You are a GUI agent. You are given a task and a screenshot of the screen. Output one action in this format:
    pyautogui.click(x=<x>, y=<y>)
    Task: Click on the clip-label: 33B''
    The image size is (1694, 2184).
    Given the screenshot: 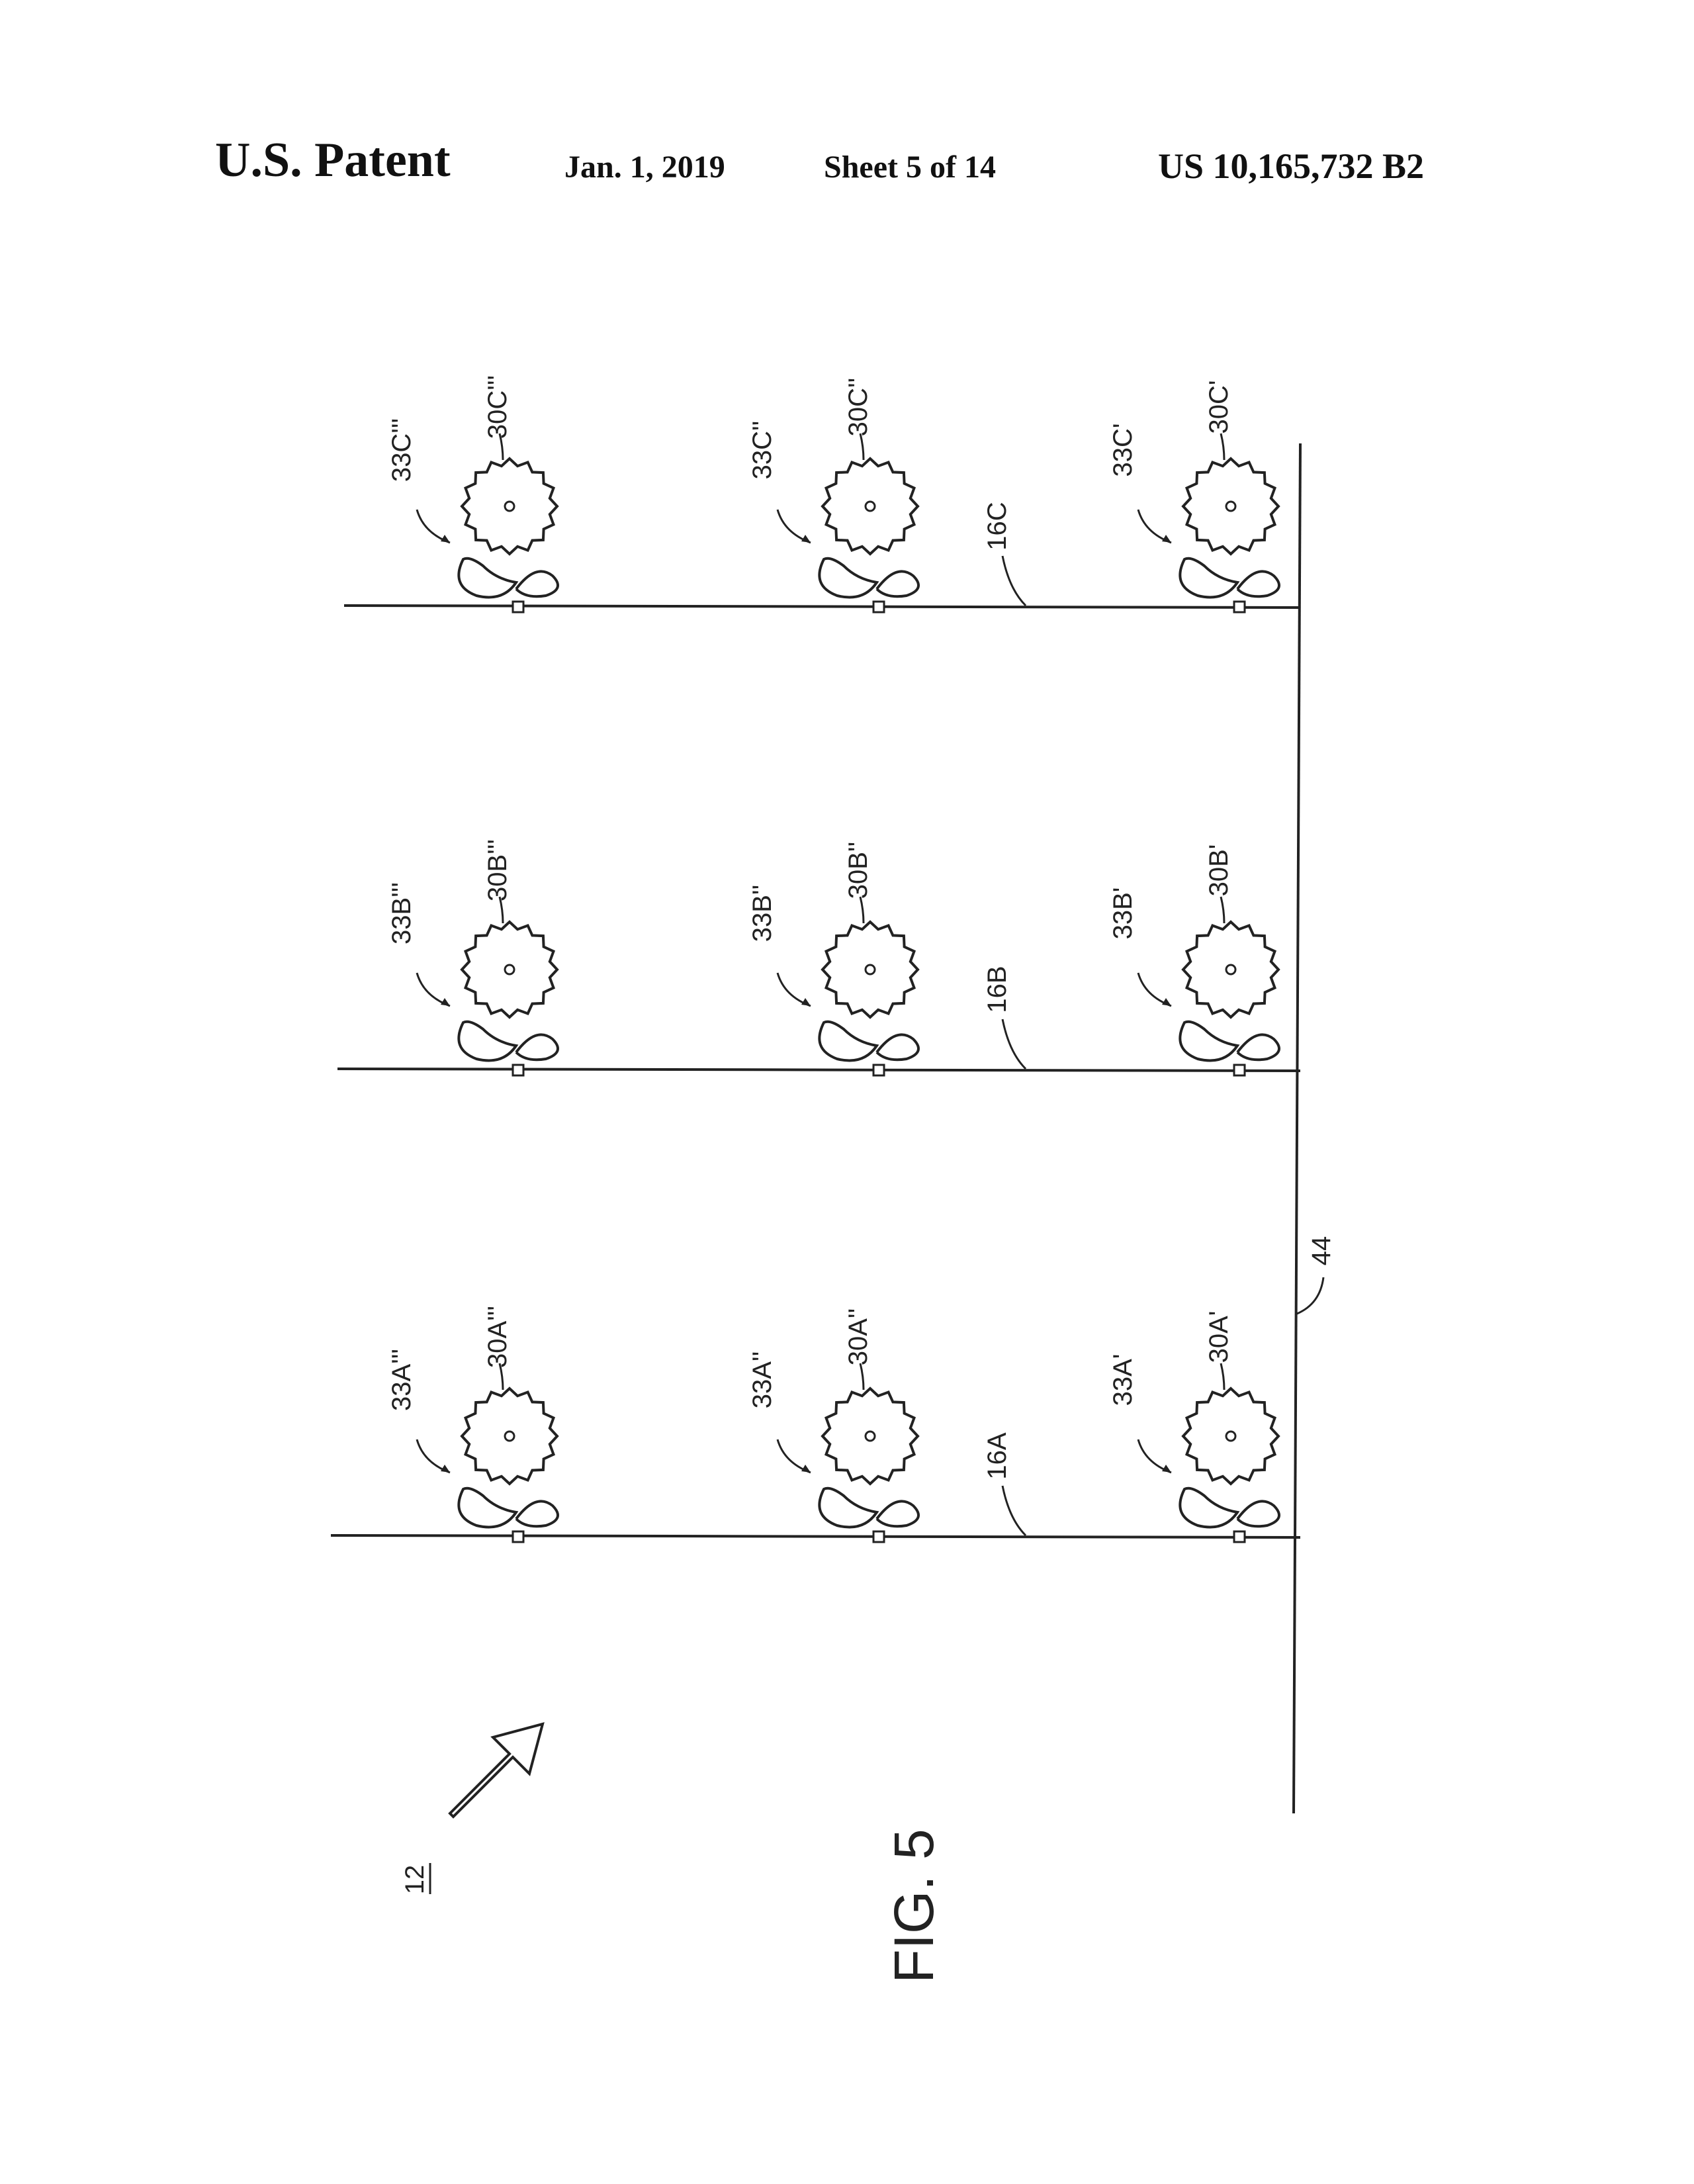 What is the action you would take?
    pyautogui.click(x=762, y=913)
    